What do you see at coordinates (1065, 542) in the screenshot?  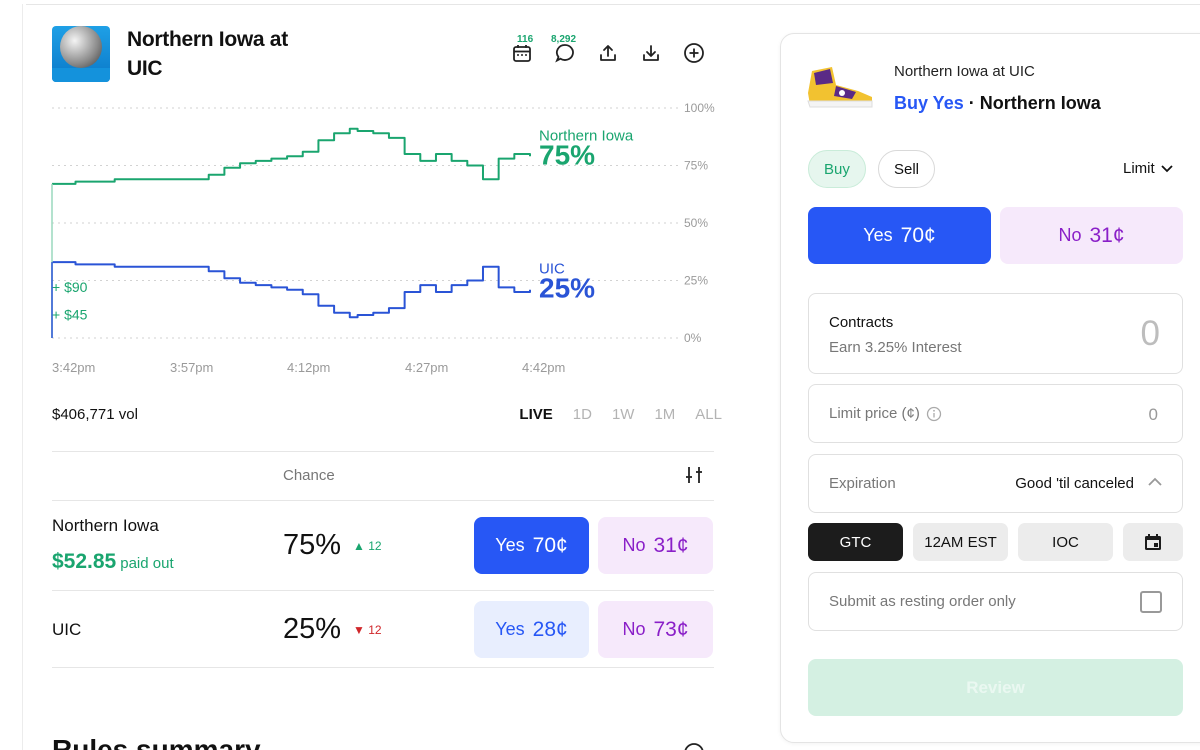 I see `tif-ioc-button: IOC` at bounding box center [1065, 542].